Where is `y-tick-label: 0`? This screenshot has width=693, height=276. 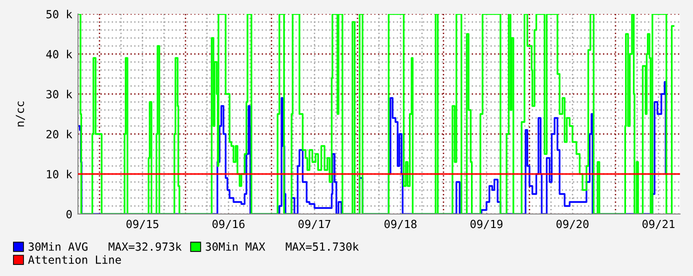 y-tick-label: 0 is located at coordinates (69, 214).